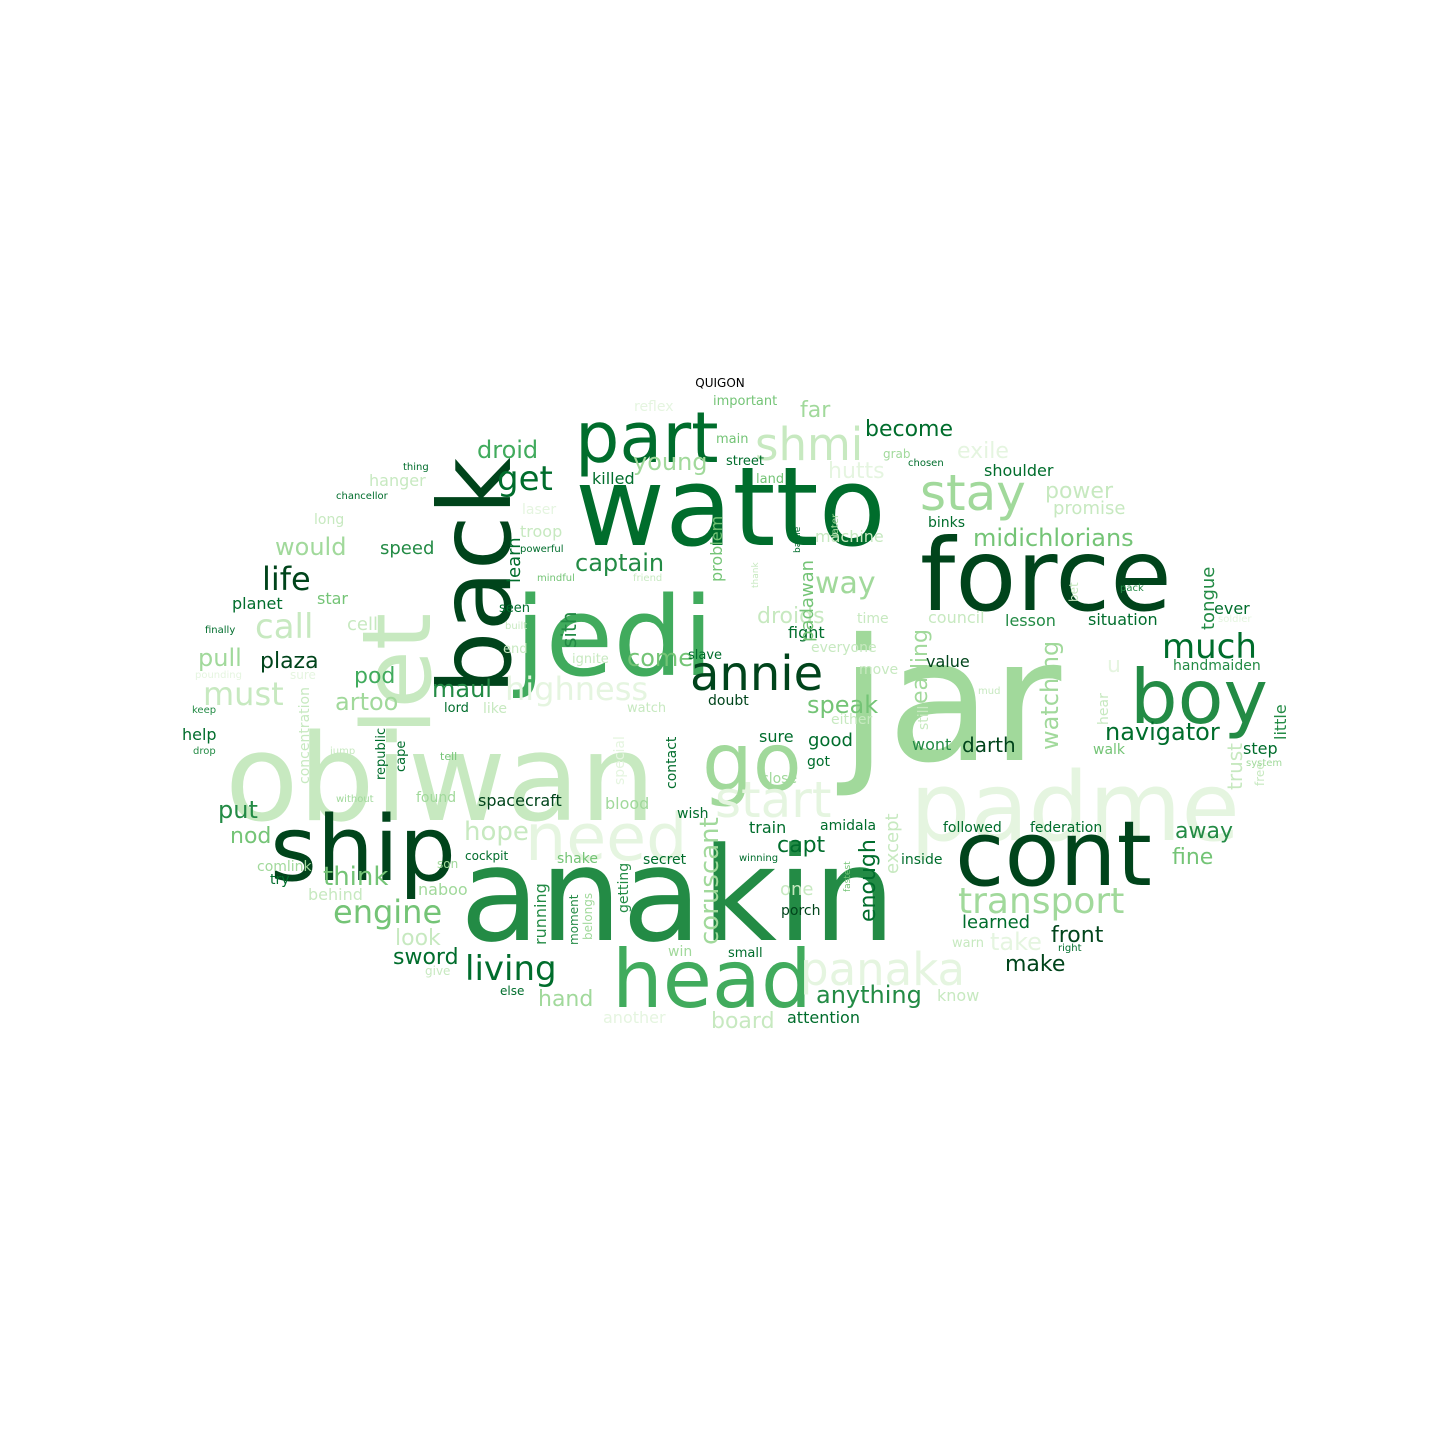  I want to click on word-panaka: panaka, so click(882, 969).